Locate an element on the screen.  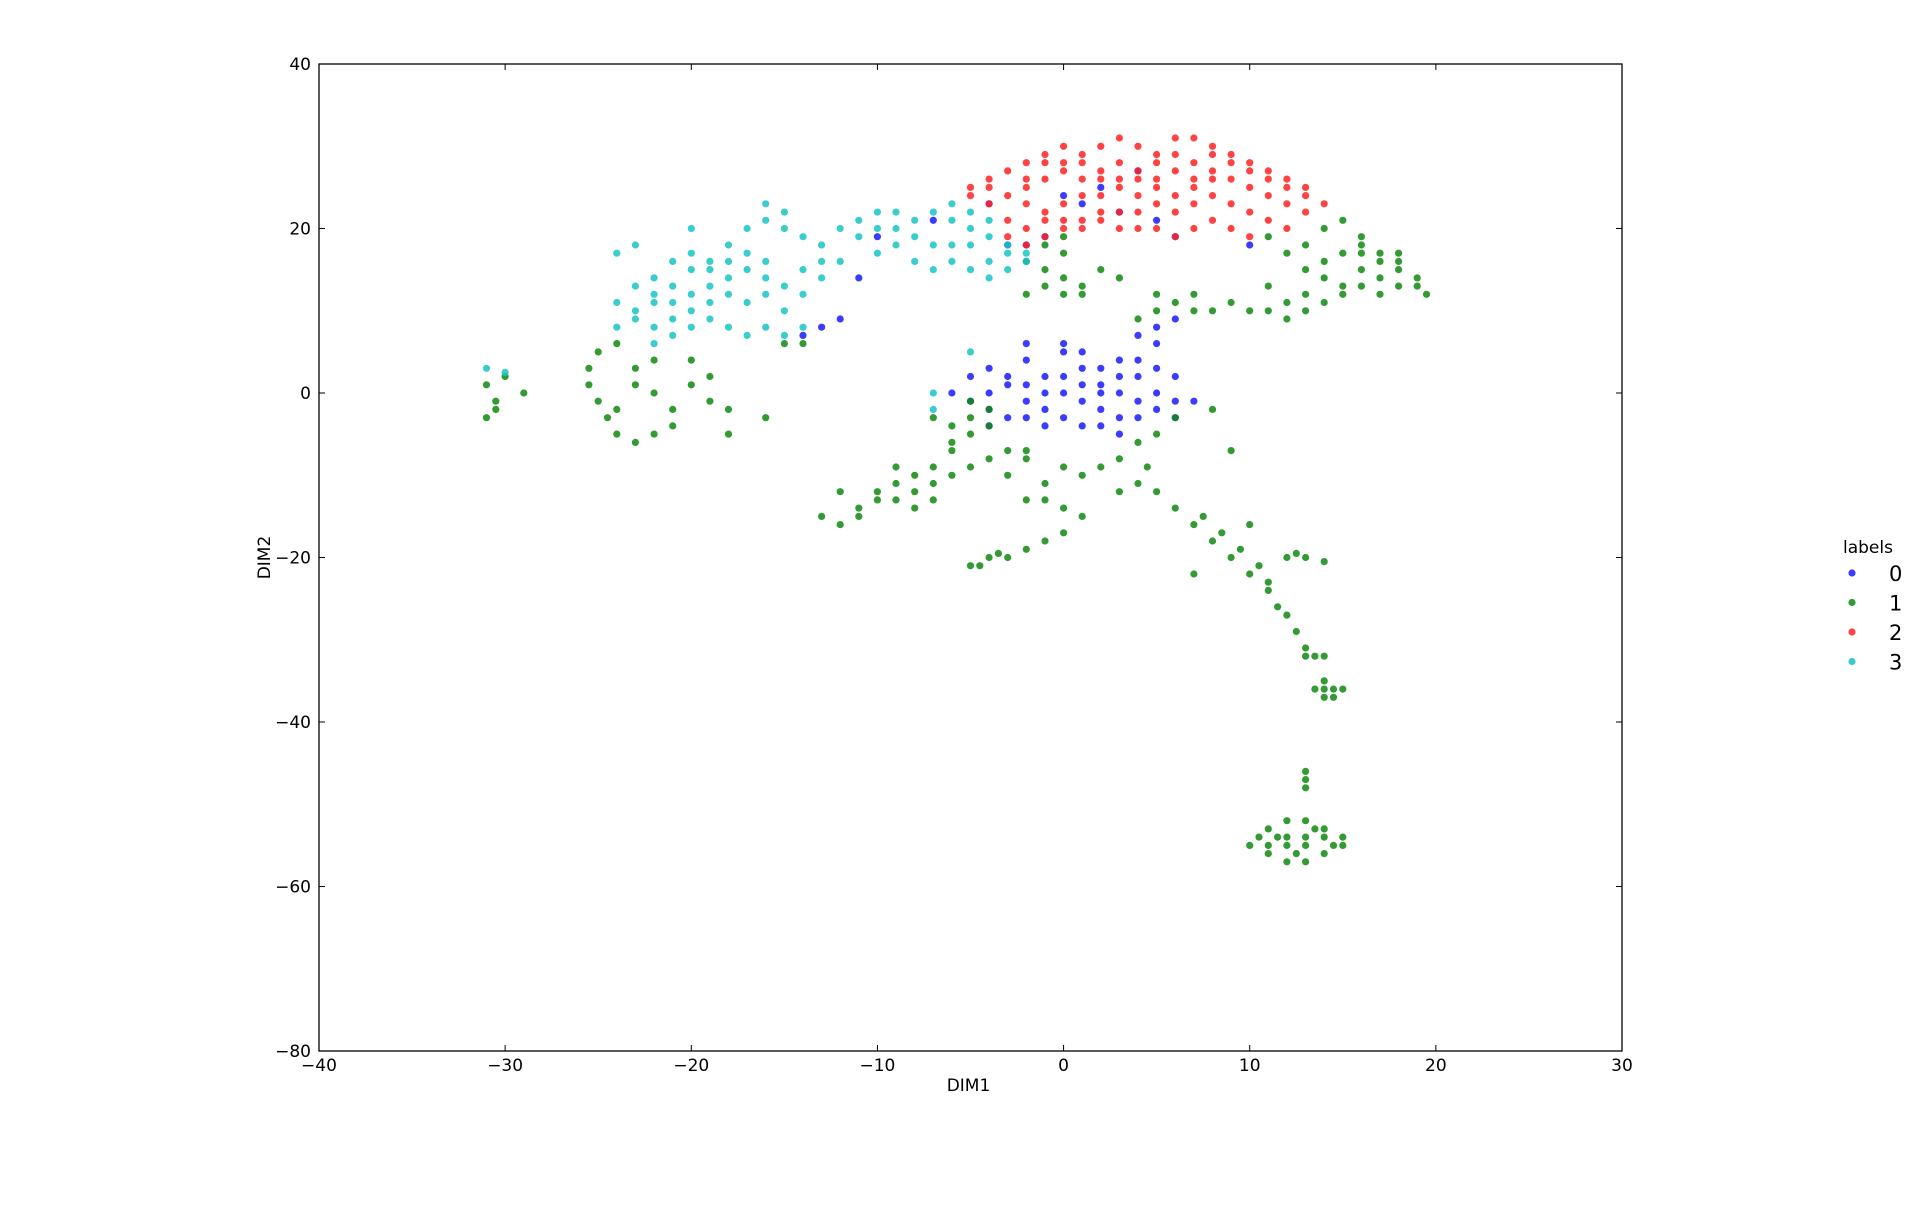
legend-label-1: 1 is located at coordinates (1895, 604).